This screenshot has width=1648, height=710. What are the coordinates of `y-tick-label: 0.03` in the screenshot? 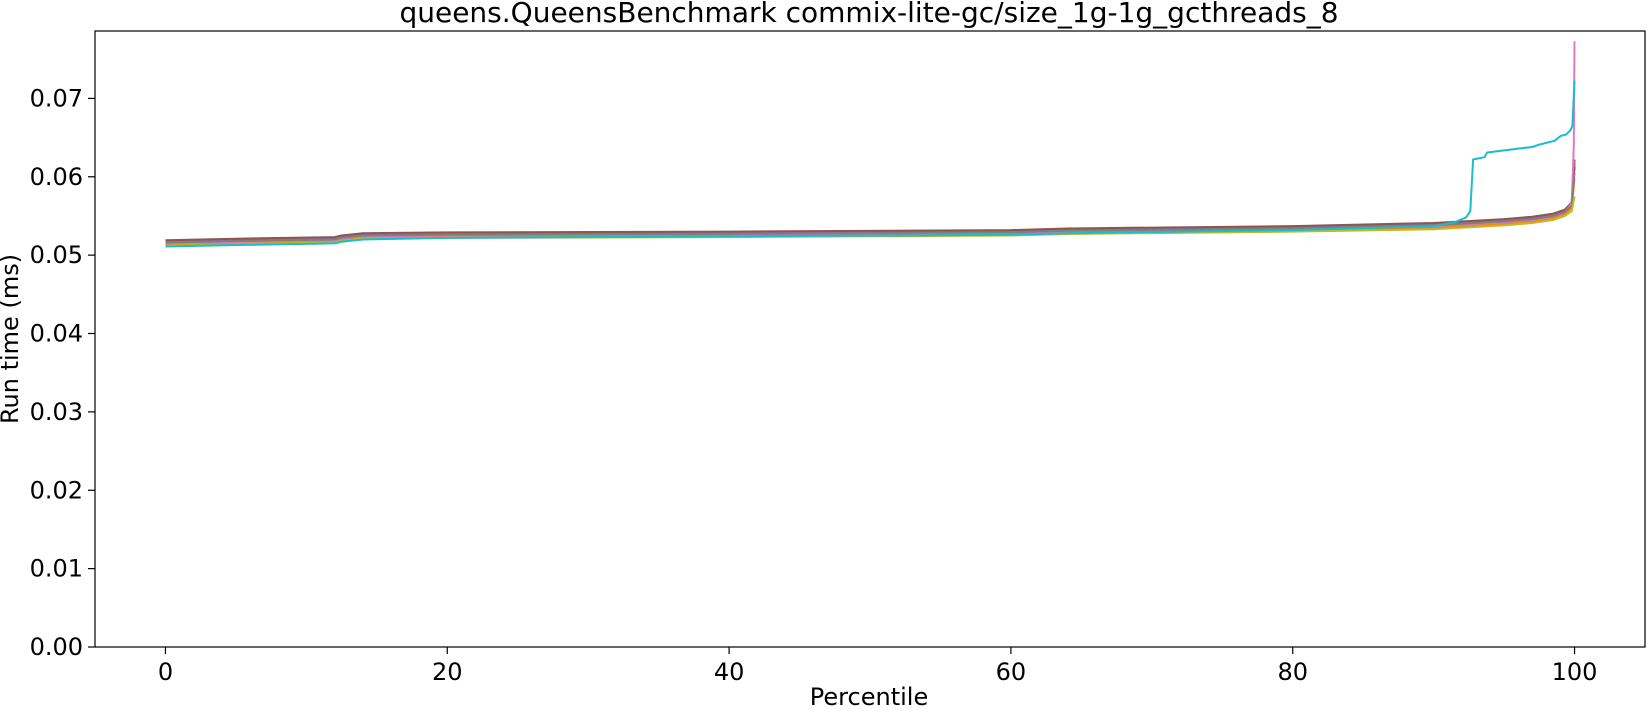 It's located at (56, 412).